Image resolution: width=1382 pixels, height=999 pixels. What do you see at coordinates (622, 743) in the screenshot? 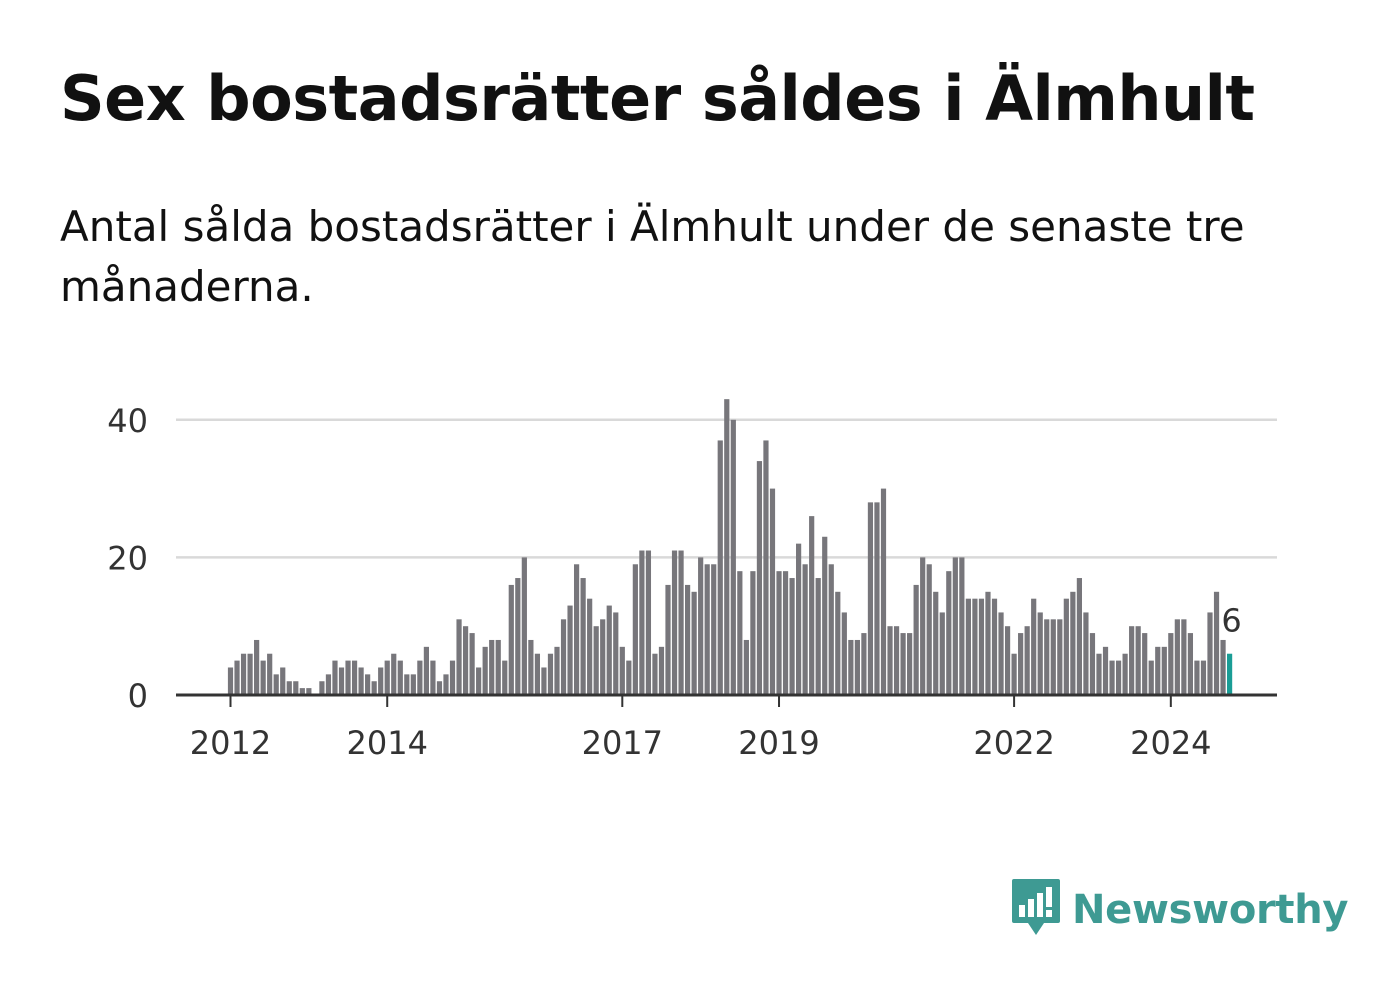
I see `x-tick-label: 2017` at bounding box center [622, 743].